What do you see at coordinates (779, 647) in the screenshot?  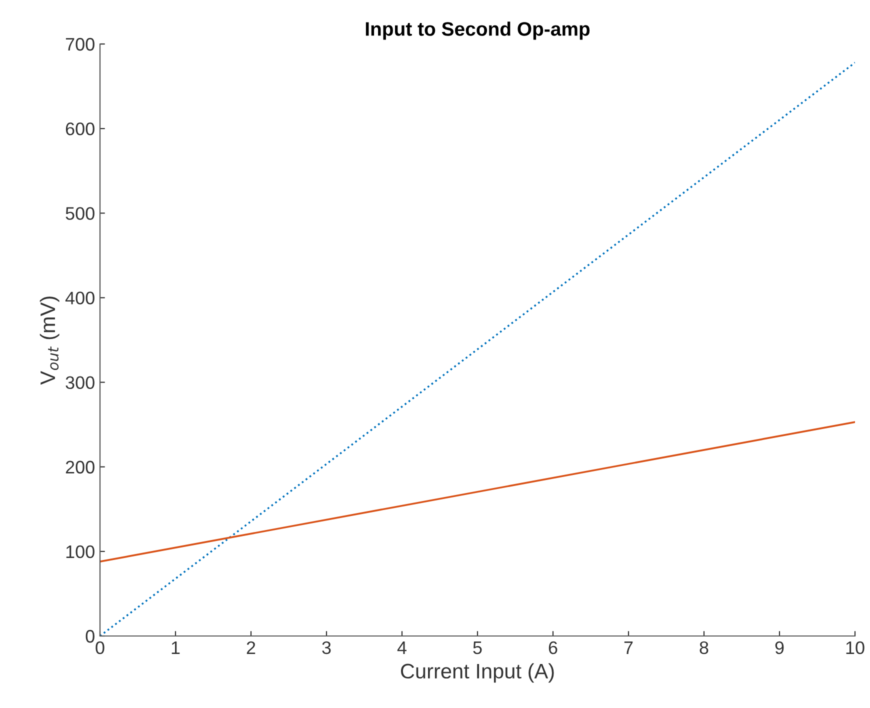 I see `x-tick-label: 9` at bounding box center [779, 647].